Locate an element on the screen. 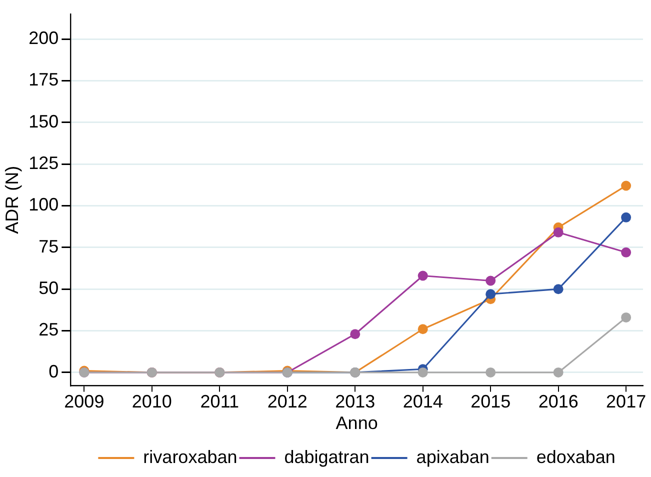 The height and width of the screenshot is (477, 651). y-tick-label: 175 is located at coordinates (43, 80).